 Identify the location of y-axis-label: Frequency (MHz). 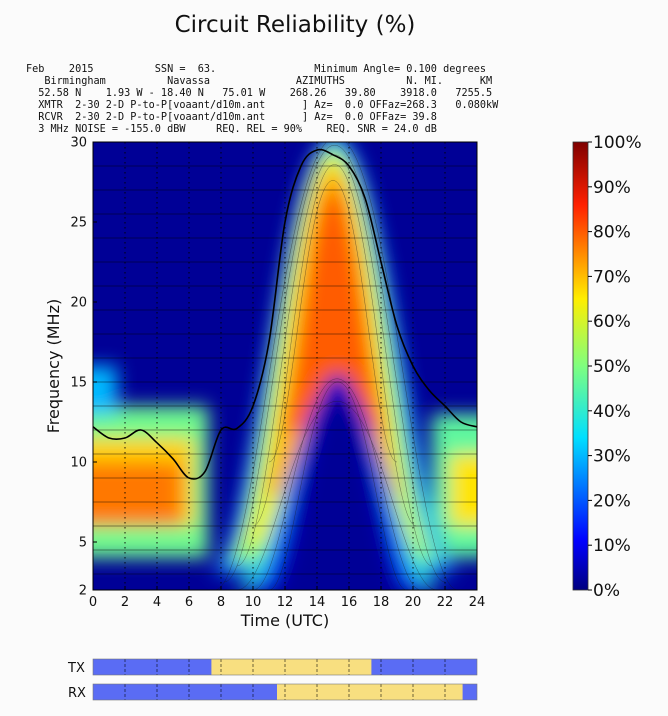
(53, 366).